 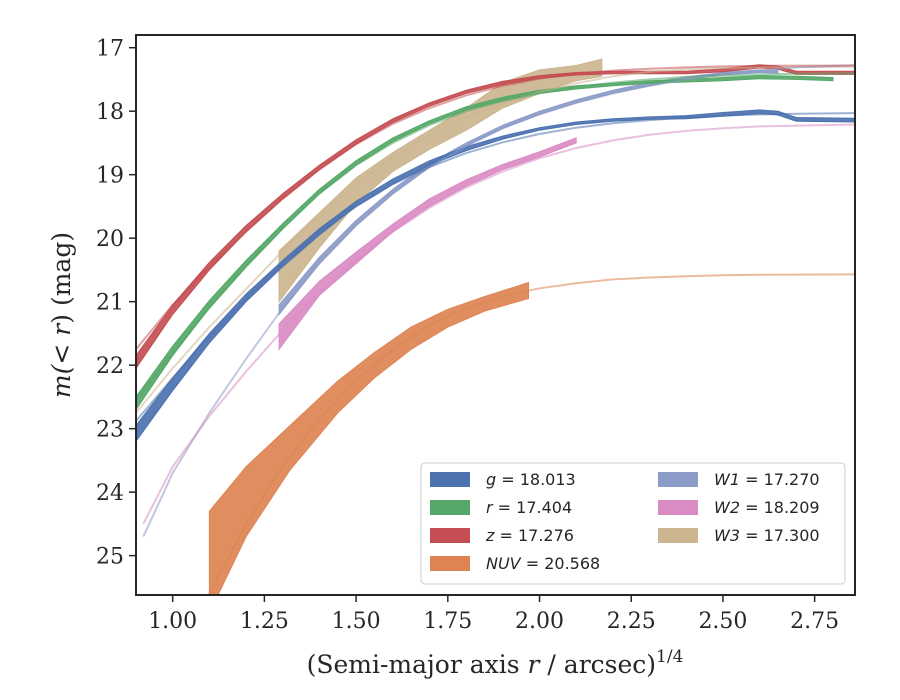 What do you see at coordinates (767, 535) in the screenshot?
I see `legend-label-w3: W3 = 17.300` at bounding box center [767, 535].